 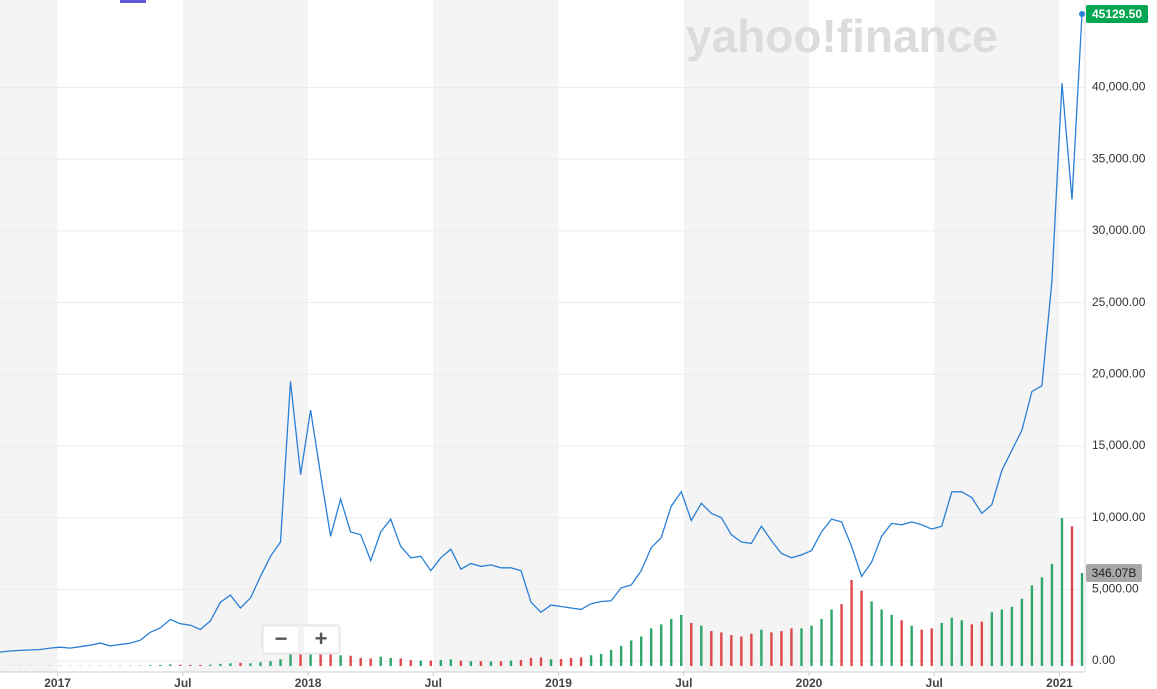 What do you see at coordinates (1082, 14) in the screenshot?
I see `last-point` at bounding box center [1082, 14].